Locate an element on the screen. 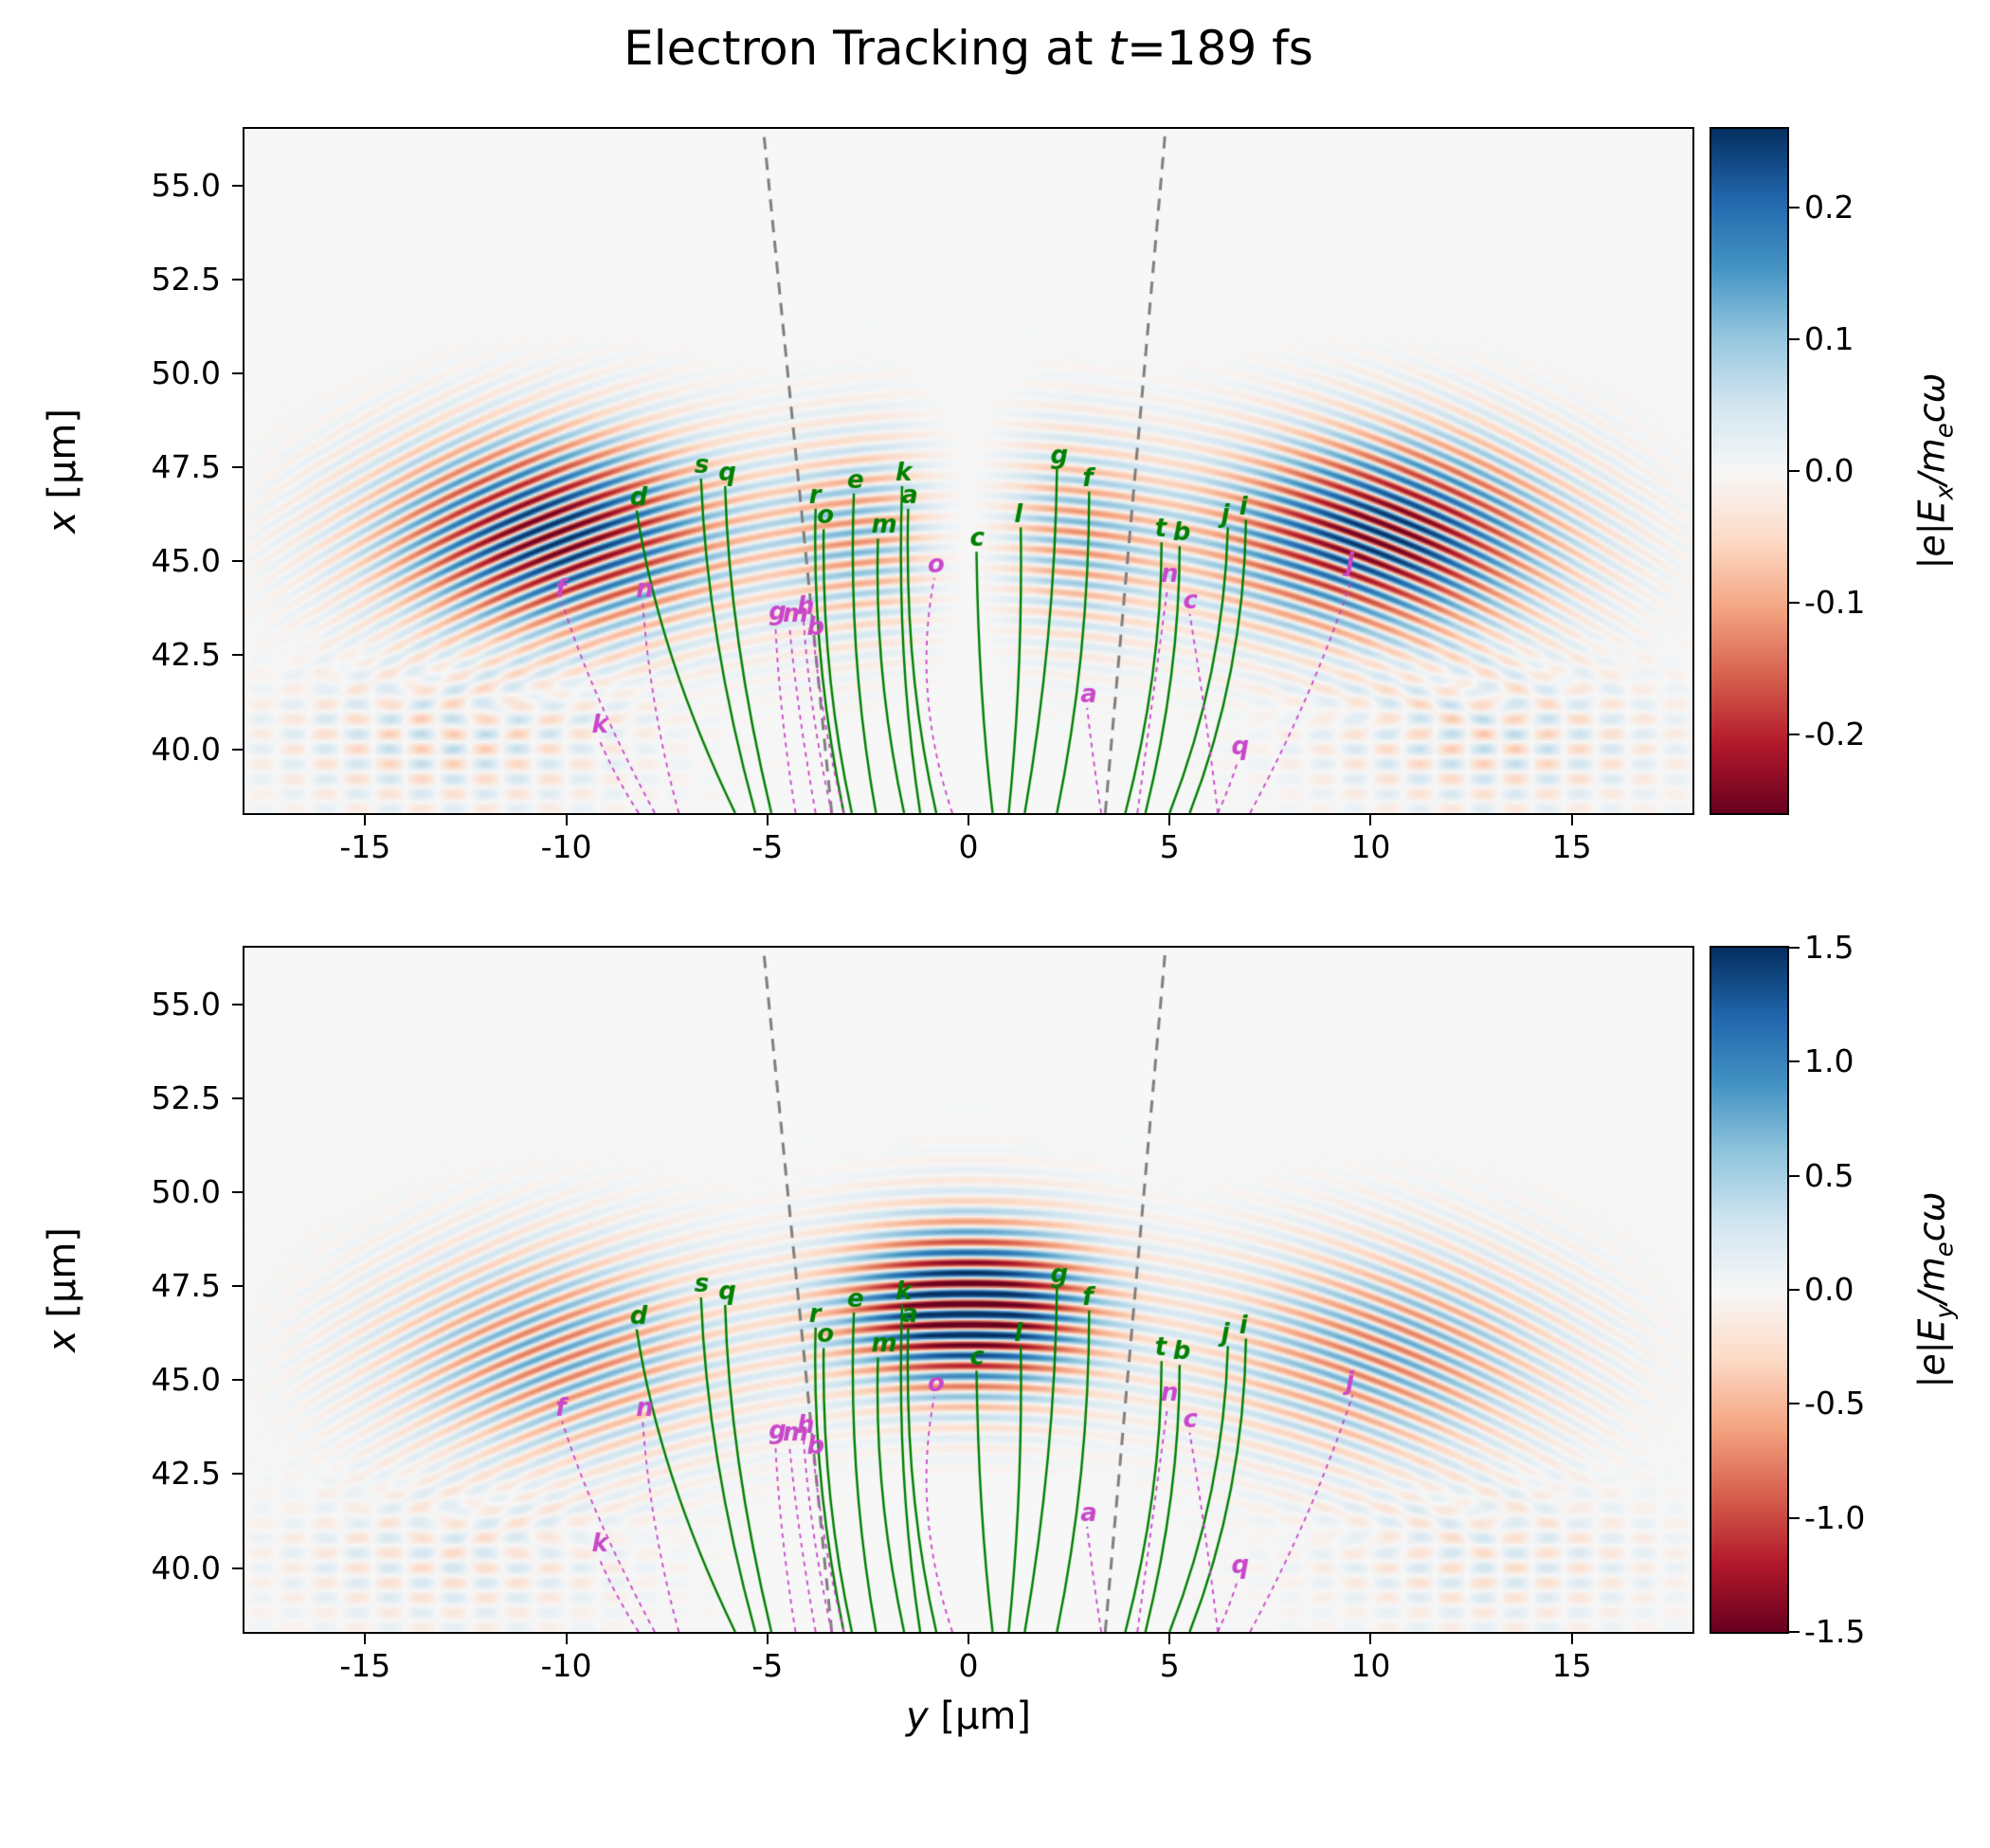  title-value: 189 fs is located at coordinates (1239, 48).